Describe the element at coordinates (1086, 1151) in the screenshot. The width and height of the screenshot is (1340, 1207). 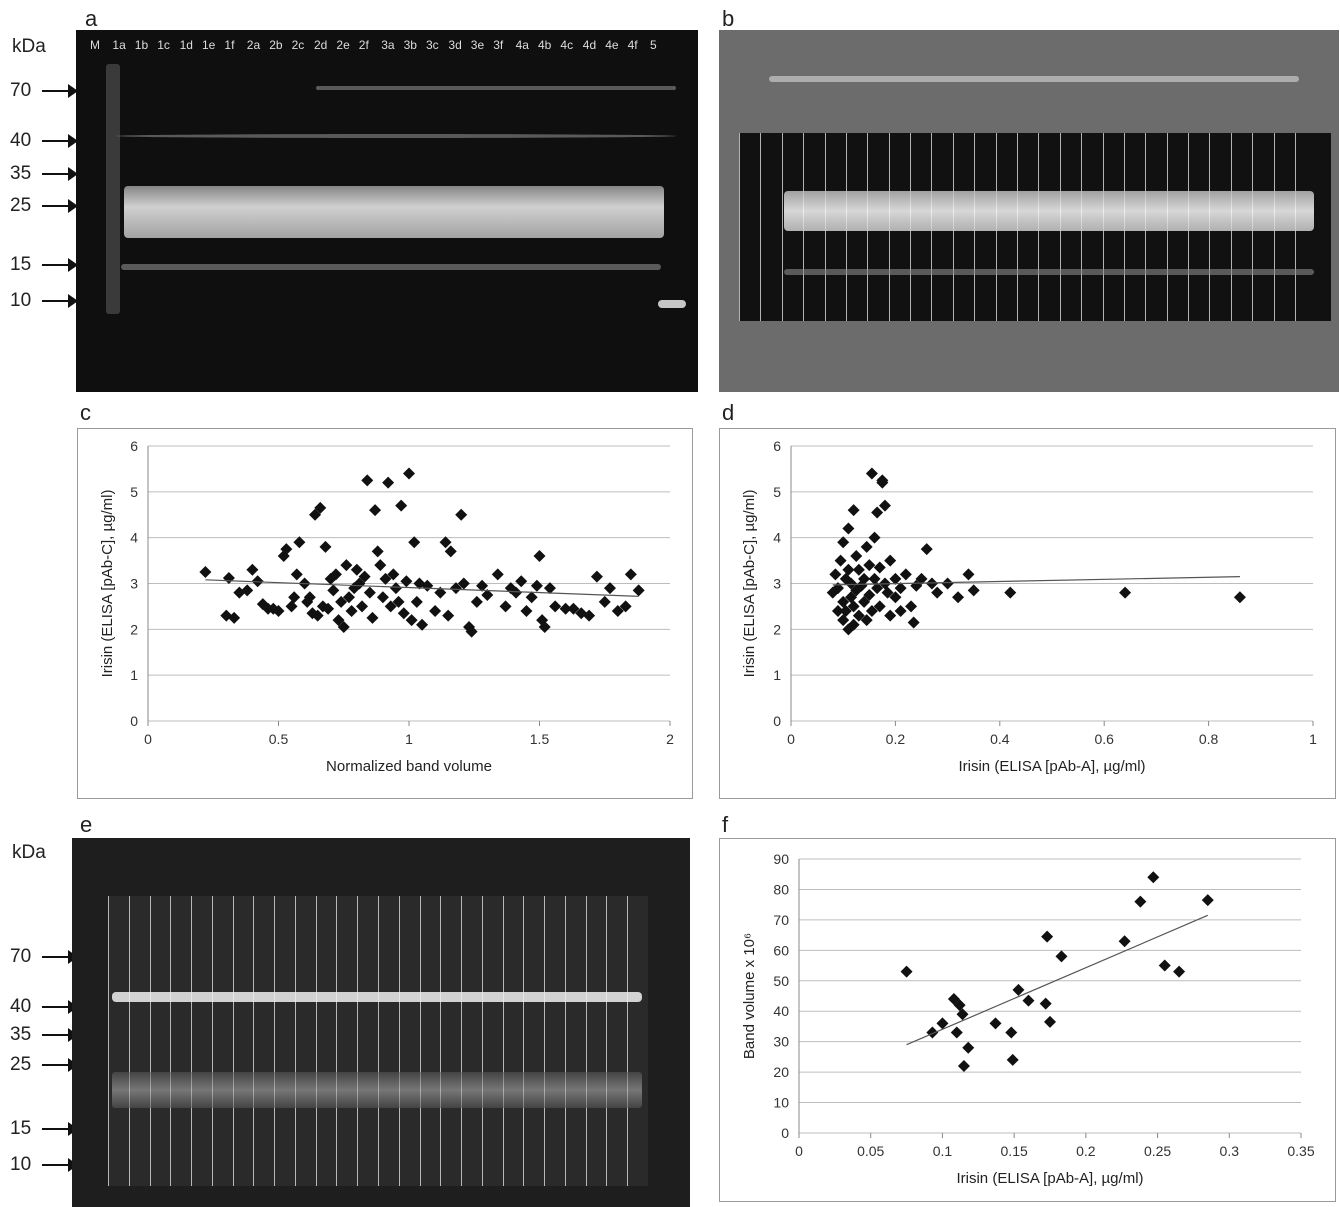
I see `x-tick-label: 0.2` at that location.